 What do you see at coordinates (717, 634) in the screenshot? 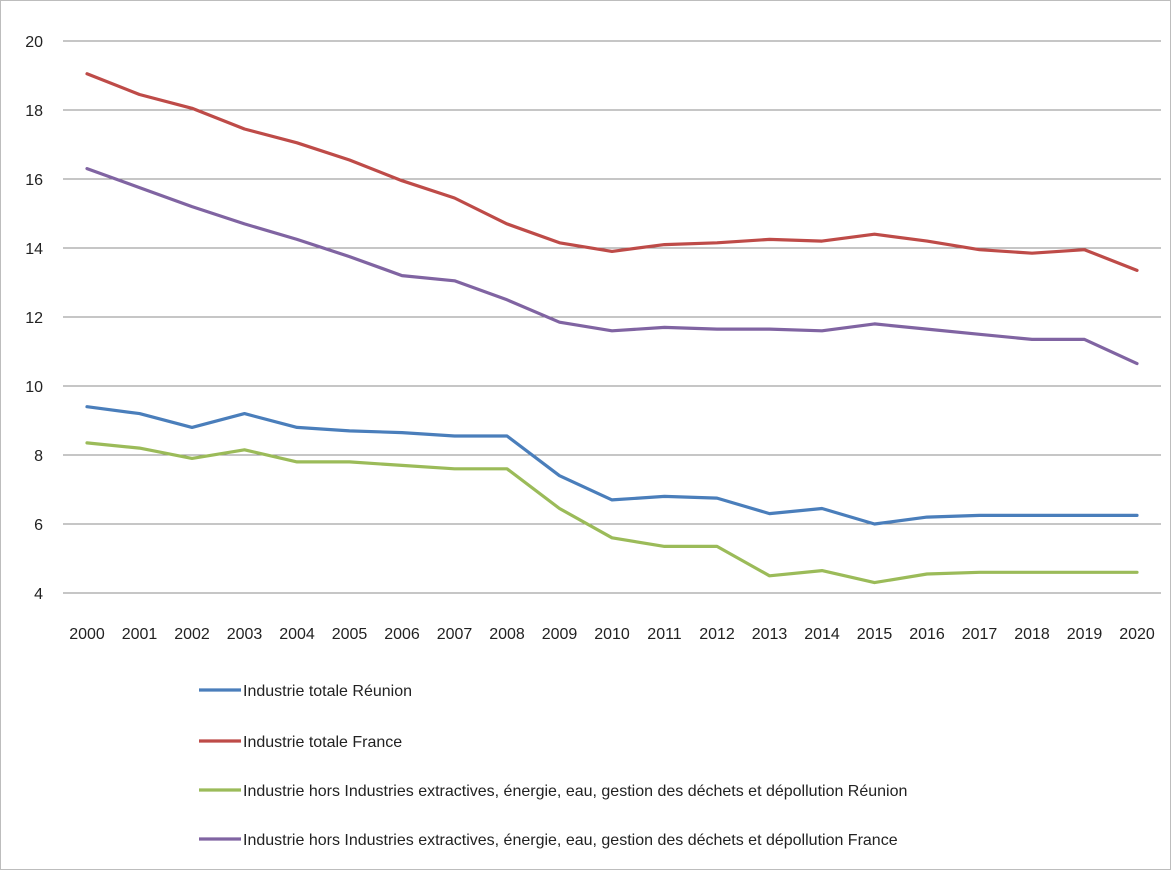
I see `x-tick-label: 2012` at bounding box center [717, 634].